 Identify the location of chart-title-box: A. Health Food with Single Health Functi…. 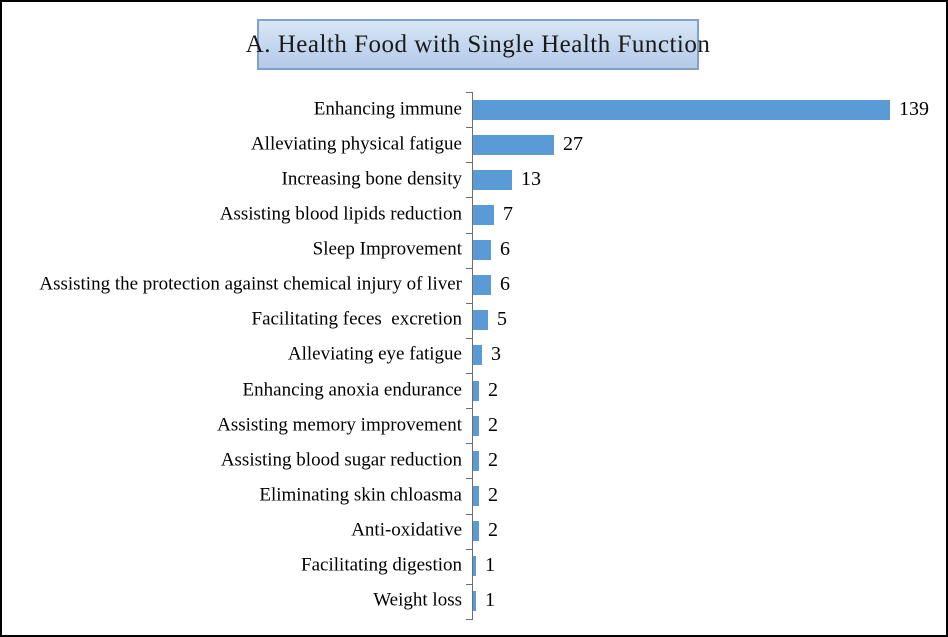
(478, 44).